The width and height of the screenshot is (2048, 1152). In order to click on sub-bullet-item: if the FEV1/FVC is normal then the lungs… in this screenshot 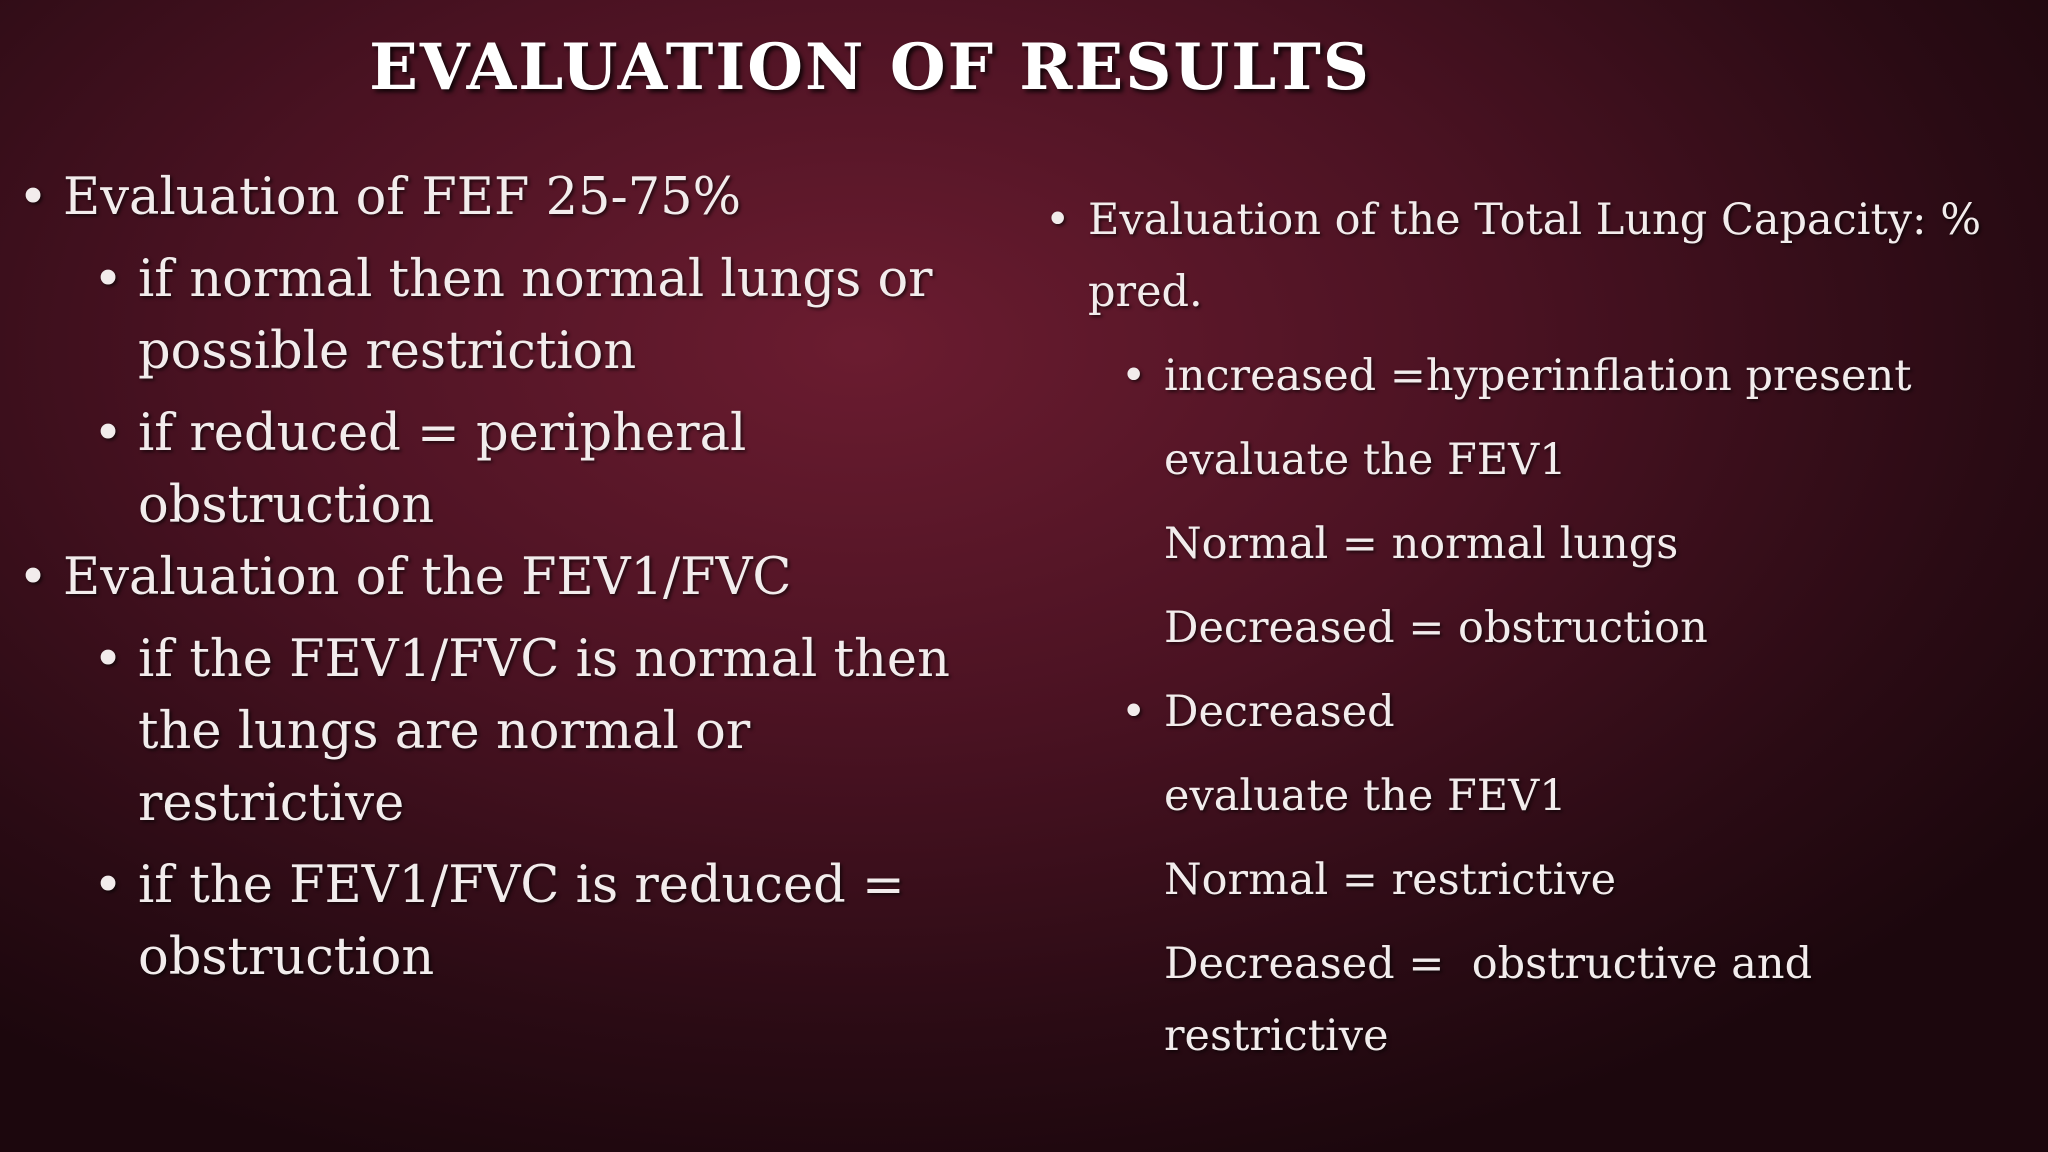, I will do `click(535, 732)`.